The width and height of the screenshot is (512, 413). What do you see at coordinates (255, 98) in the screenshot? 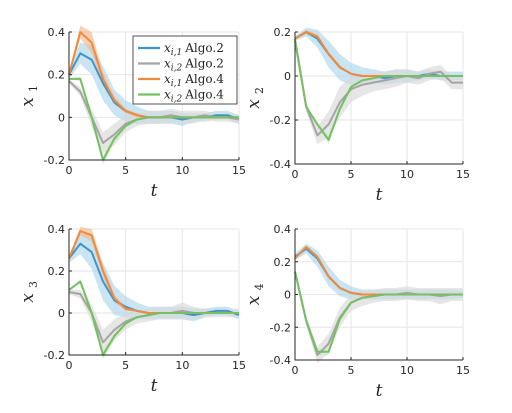
I see `y-axis-label: x2` at bounding box center [255, 98].